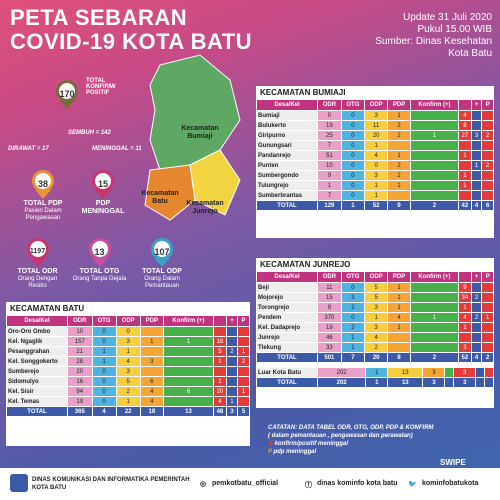 Image resolution: width=500 pixels, height=500 pixels. I want to click on table-row: Kel. Temas 19 0 1 4 4 1, so click(128, 401).